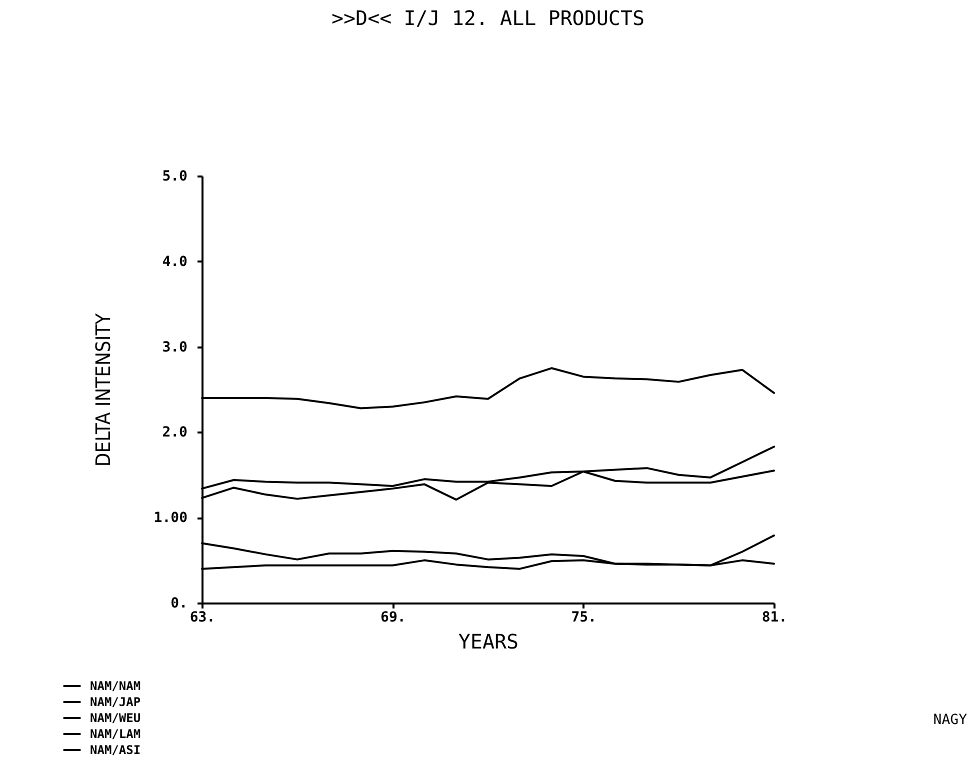  Describe the element at coordinates (950, 720) in the screenshot. I see `text: NAGY` at that location.